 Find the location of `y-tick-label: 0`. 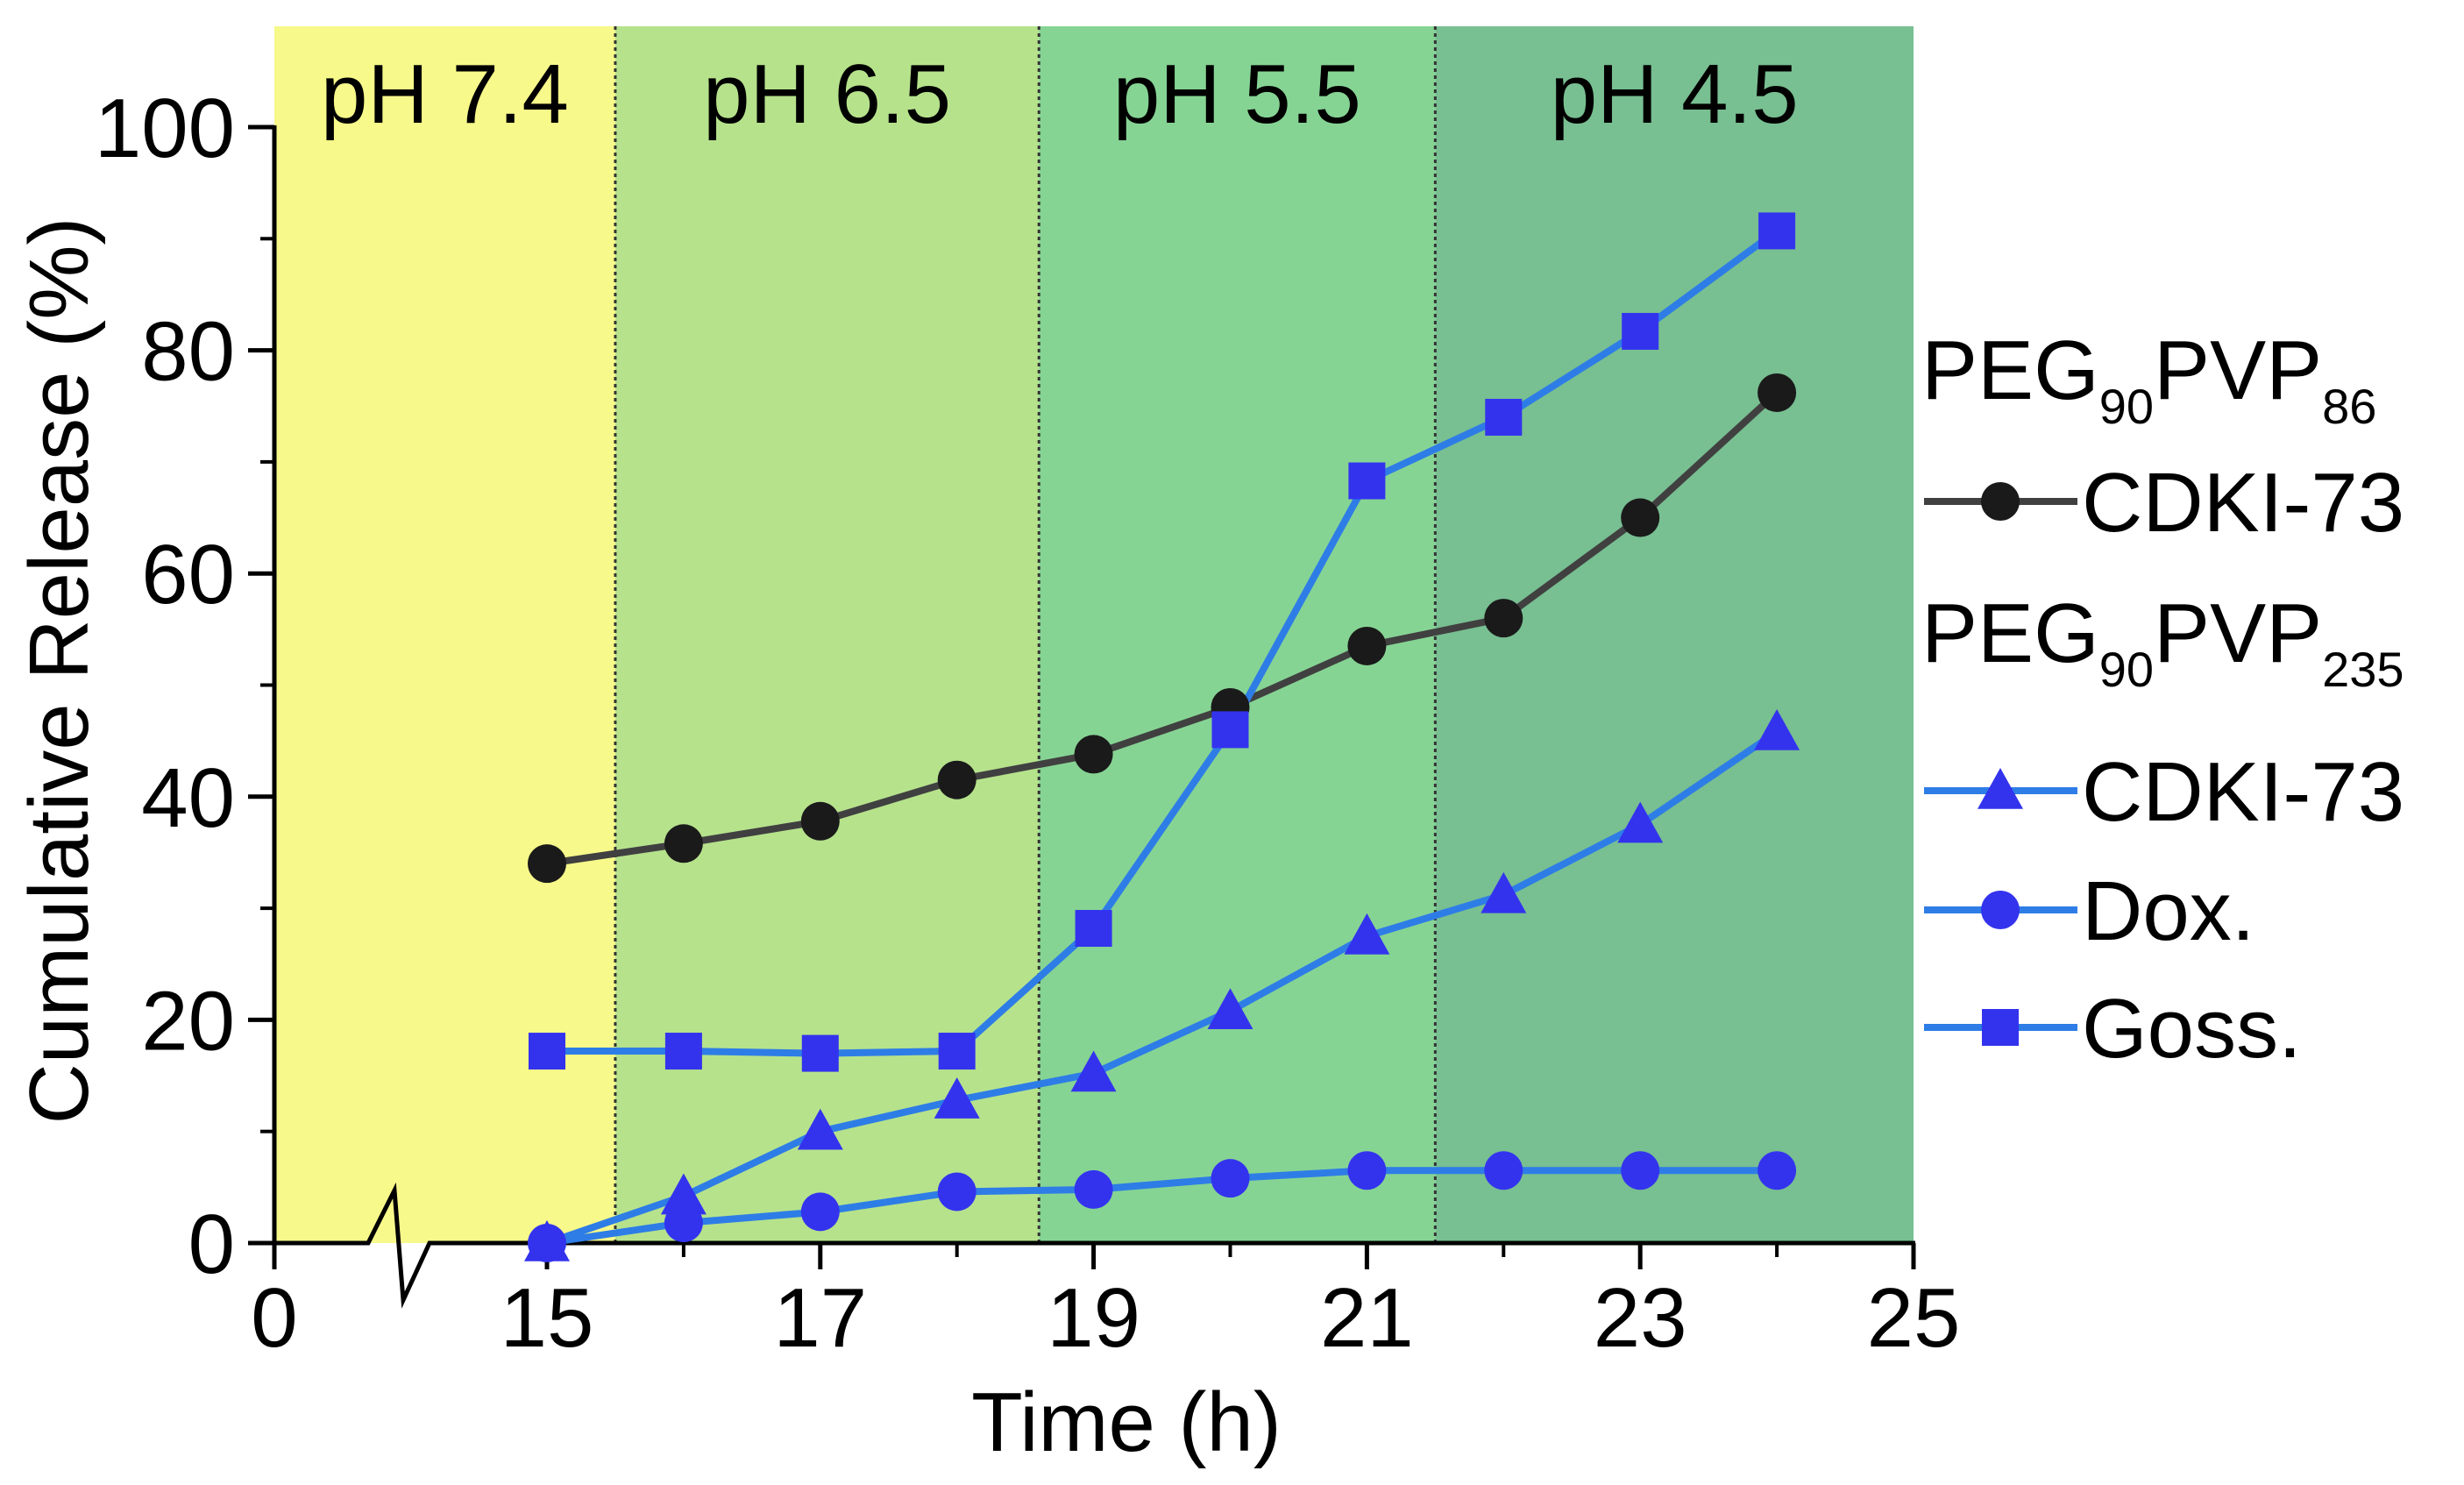

y-tick-label: 0 is located at coordinates (211, 1244).